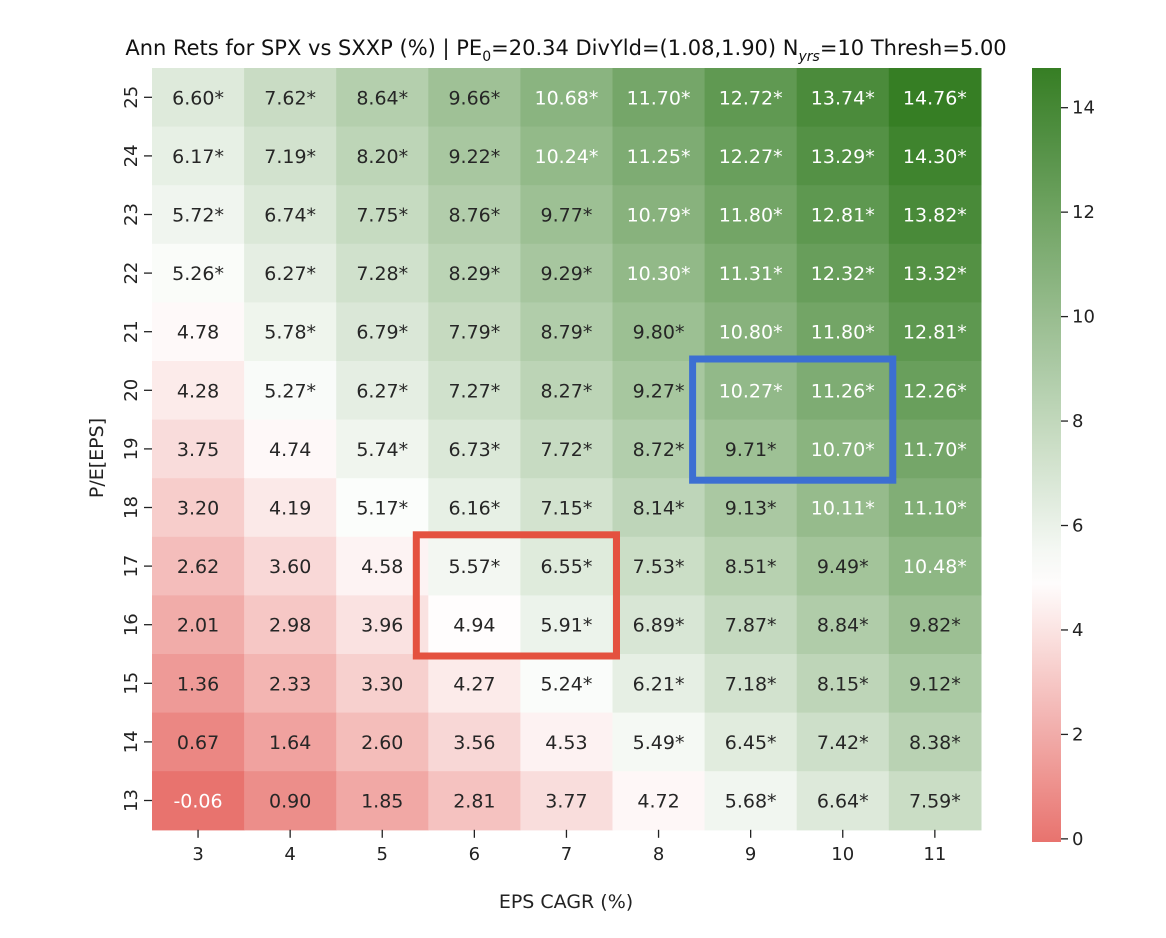  Describe the element at coordinates (567, 509) in the screenshot. I see `cell-value-label: 7.15*` at that location.